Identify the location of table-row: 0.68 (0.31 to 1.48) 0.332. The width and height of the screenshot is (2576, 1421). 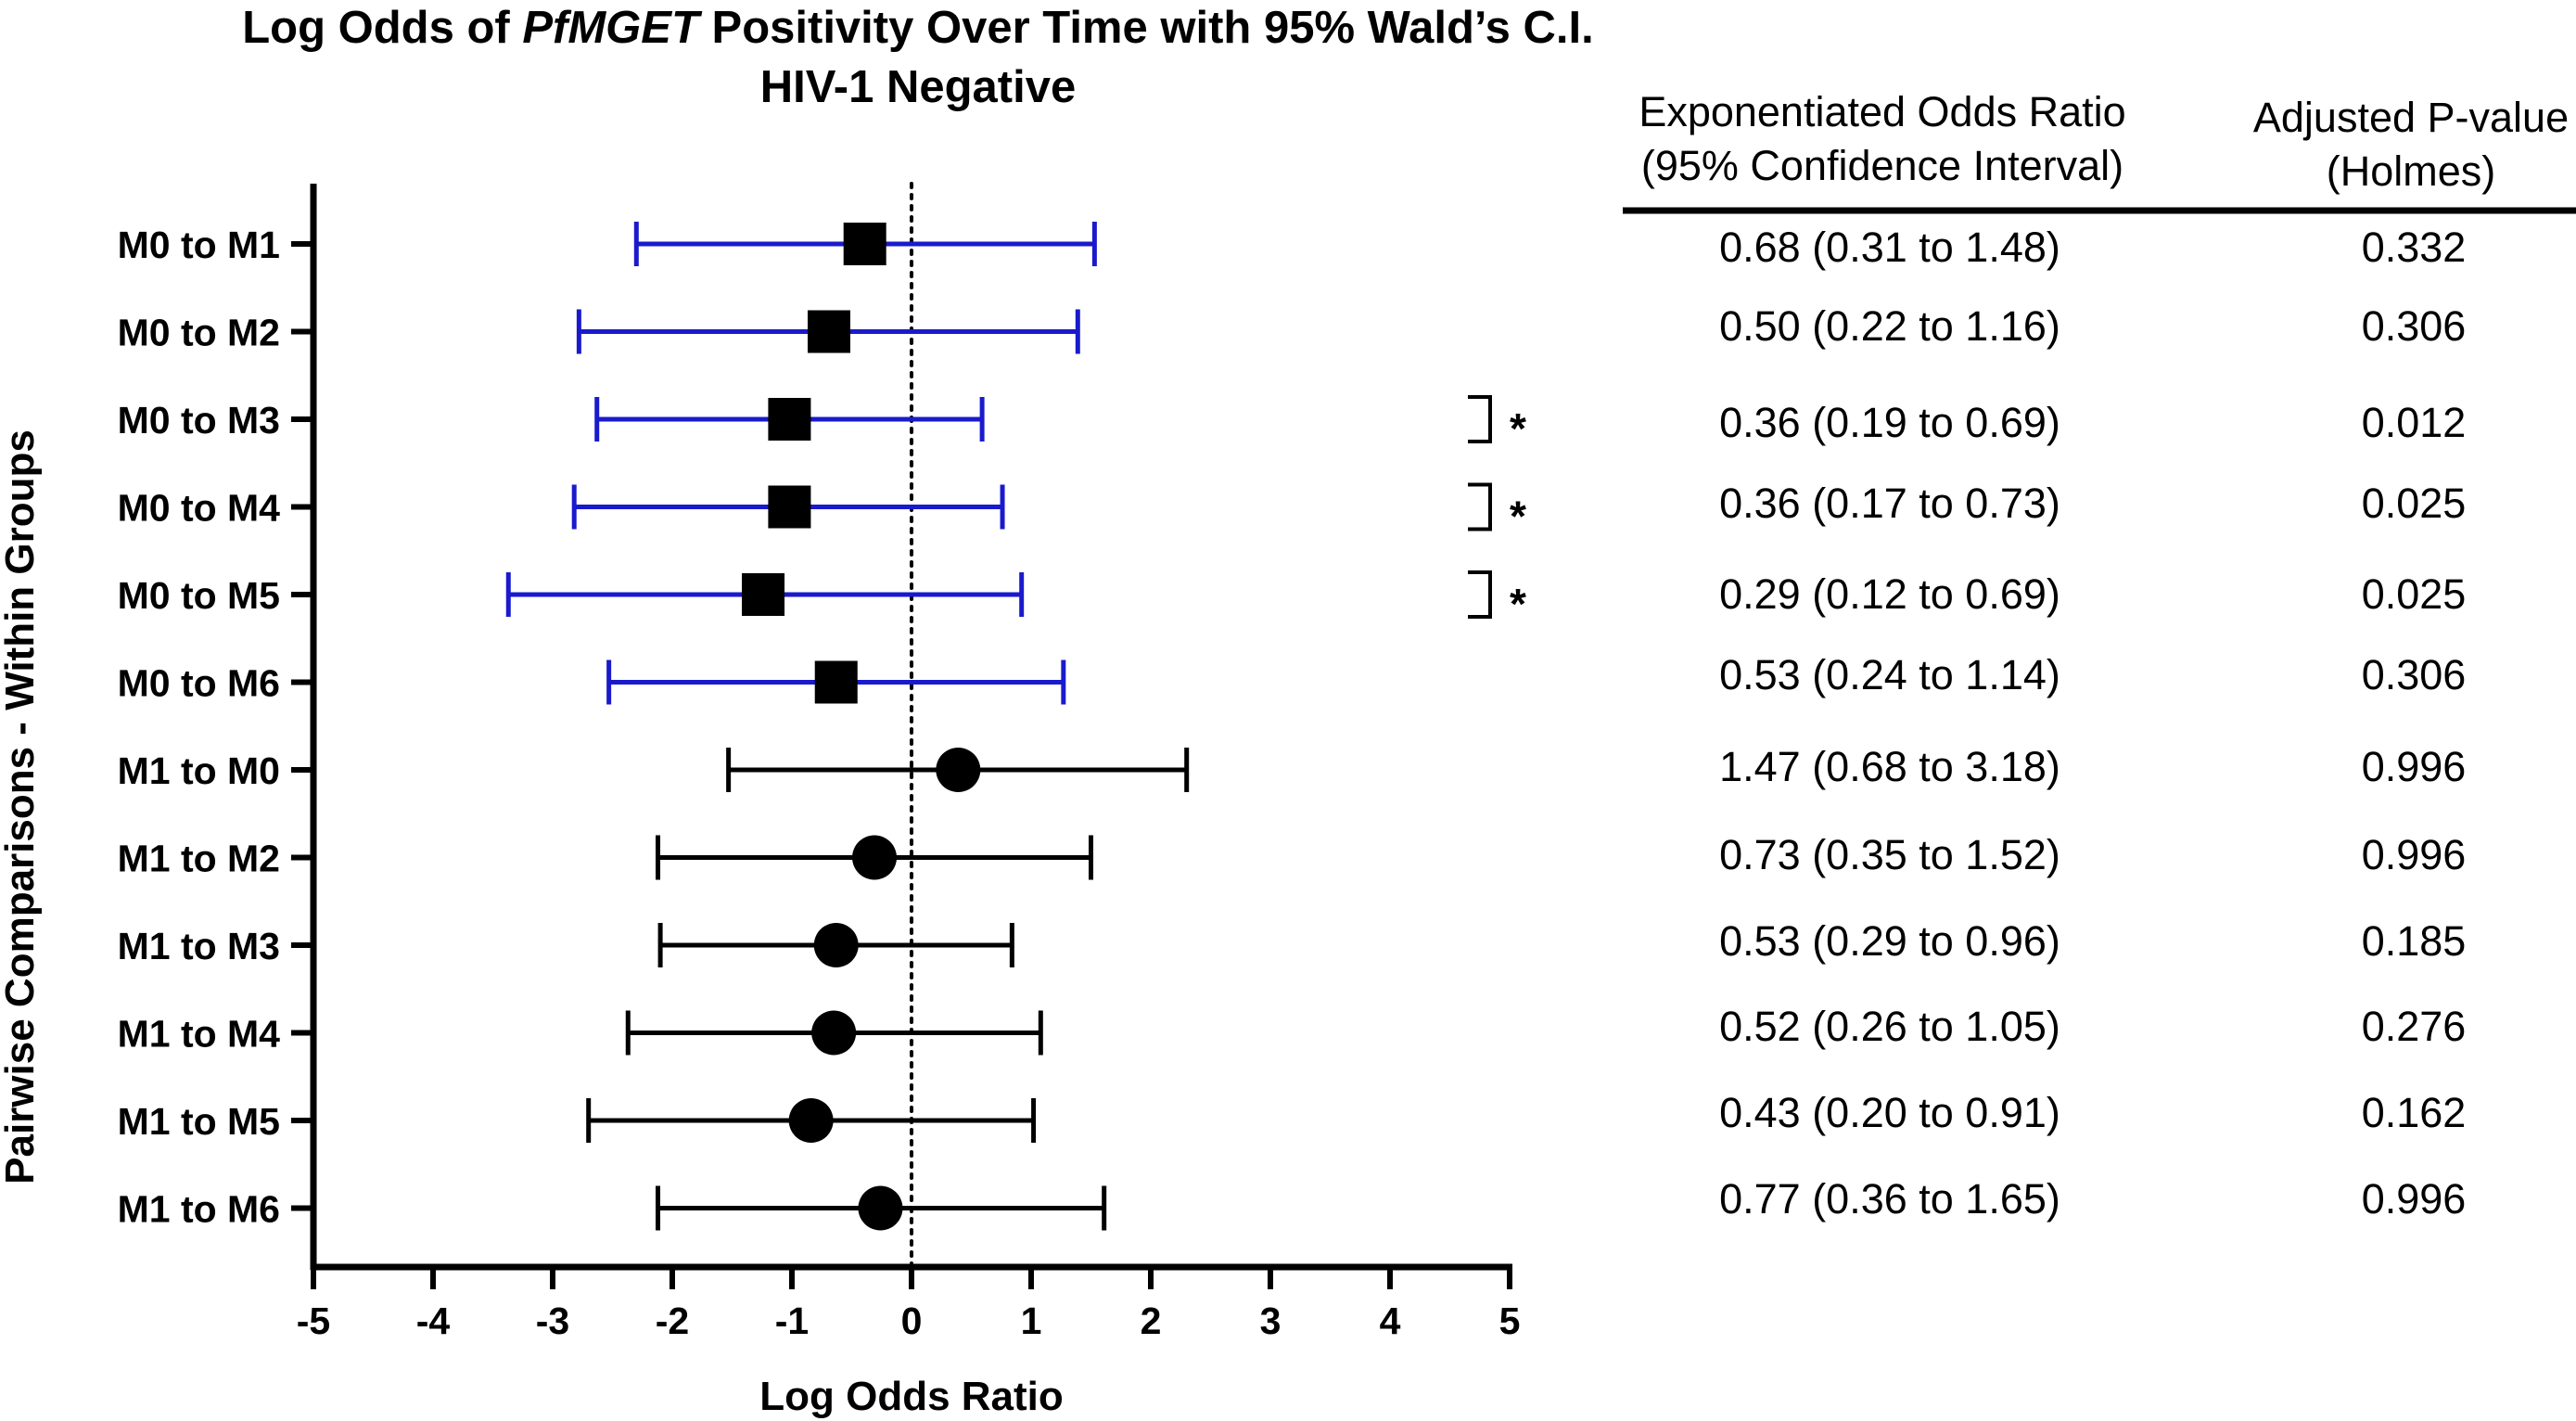
(2092, 248).